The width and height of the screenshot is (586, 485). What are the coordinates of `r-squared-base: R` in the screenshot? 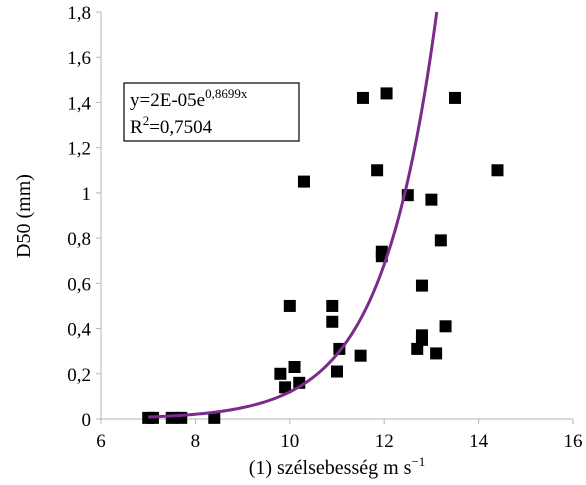 It's located at (136, 127).